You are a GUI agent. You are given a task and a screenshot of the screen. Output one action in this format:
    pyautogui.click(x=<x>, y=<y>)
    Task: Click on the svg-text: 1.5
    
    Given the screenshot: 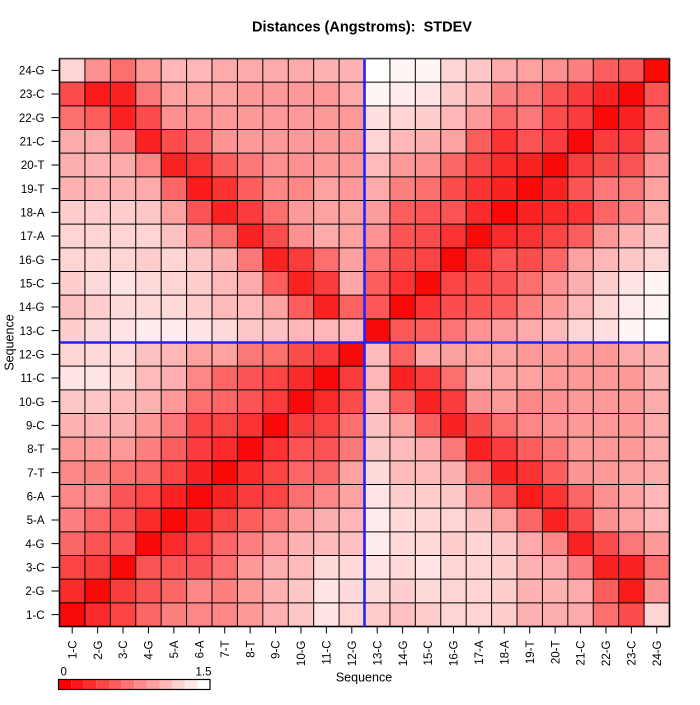 What is the action you would take?
    pyautogui.click(x=204, y=673)
    